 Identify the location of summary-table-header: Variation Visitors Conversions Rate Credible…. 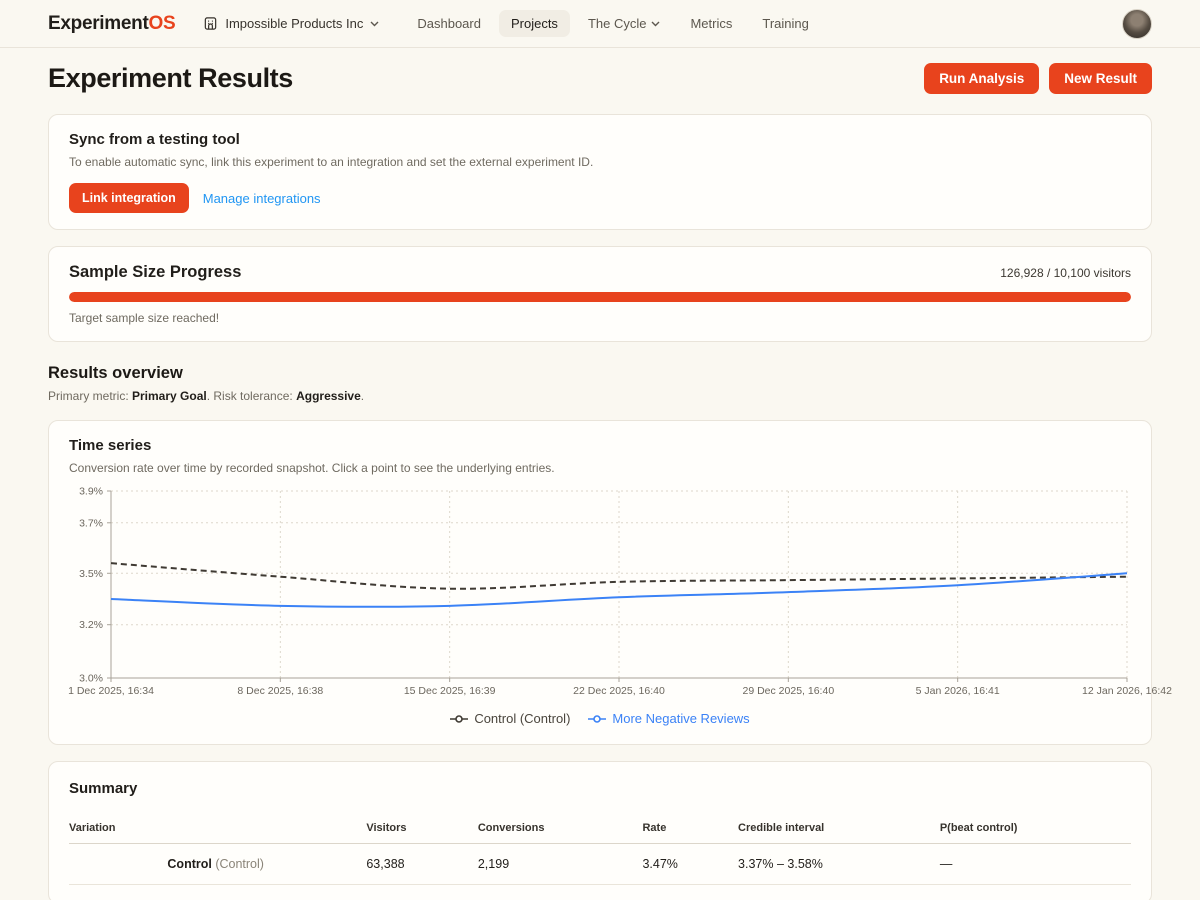
(600, 828).